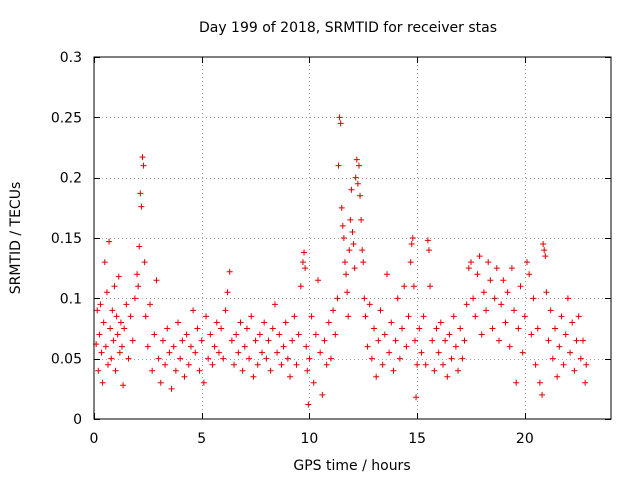  What do you see at coordinates (77, 420) in the screenshot?
I see `y-tick-label: 0` at bounding box center [77, 420].